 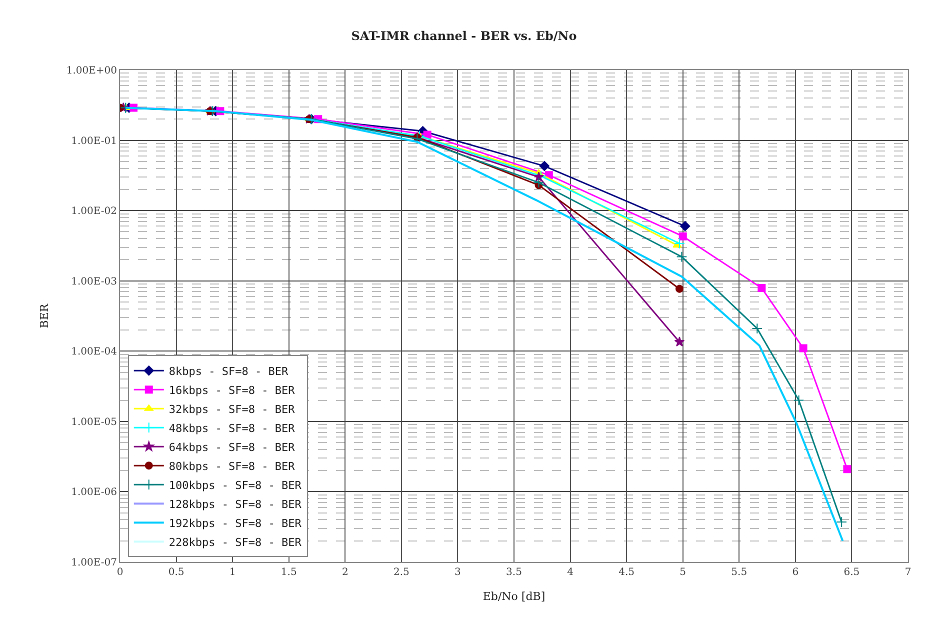 What do you see at coordinates (232, 466) in the screenshot?
I see `legend-label: 80kbps - SF=8 - BER` at bounding box center [232, 466].